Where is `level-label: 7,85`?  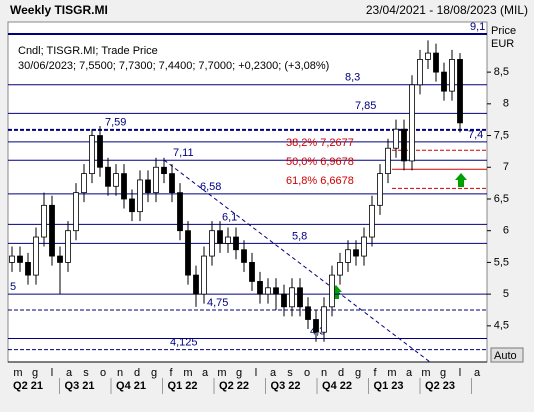 level-label: 7,85 is located at coordinates (365, 106).